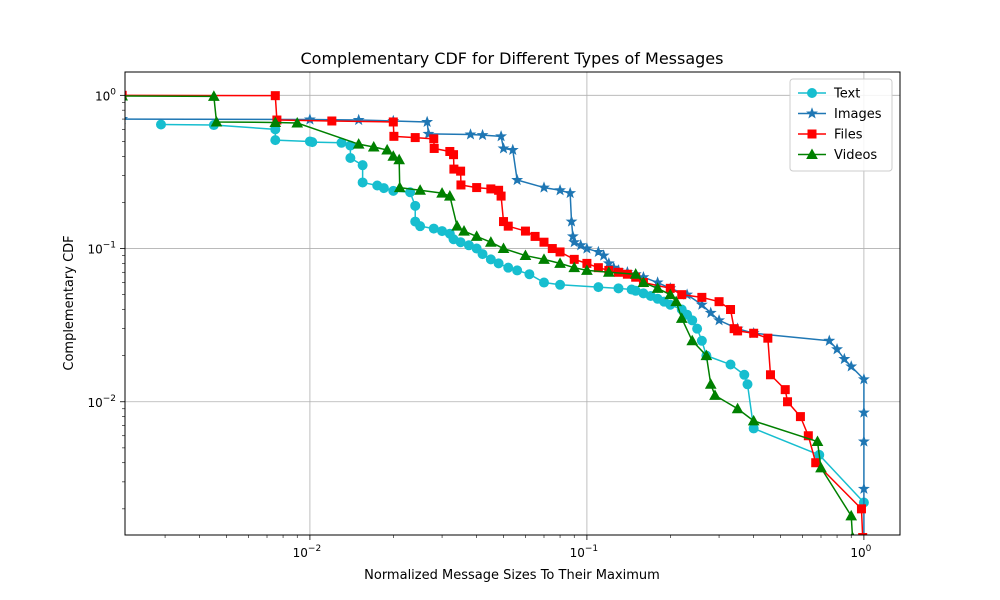  What do you see at coordinates (858, 114) in the screenshot?
I see `legend-label-images: Images` at bounding box center [858, 114].